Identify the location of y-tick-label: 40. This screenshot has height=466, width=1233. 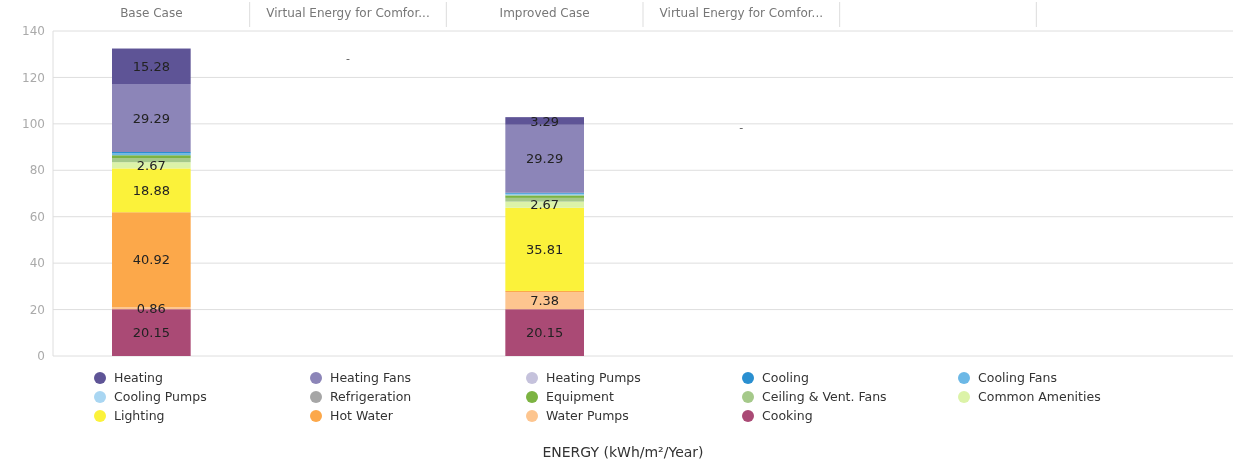
(37, 263).